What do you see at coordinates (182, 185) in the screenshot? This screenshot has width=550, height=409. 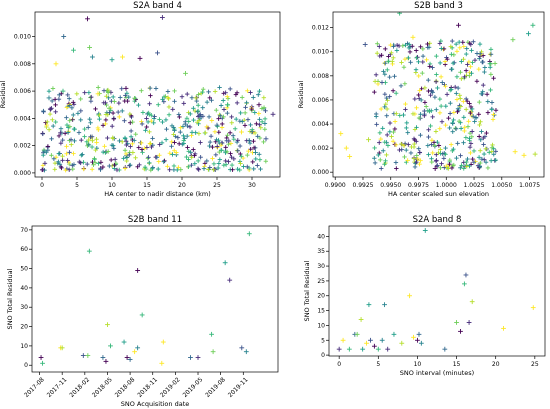 I see `x-tick-label: 20` at bounding box center [182, 185].